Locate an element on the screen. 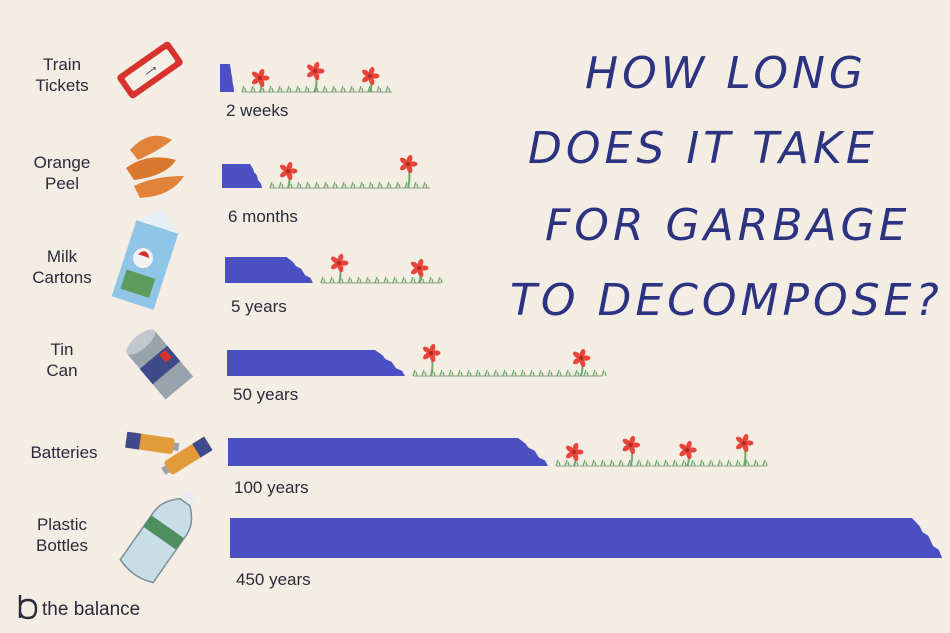  value-label: 5 years is located at coordinates (259, 306).